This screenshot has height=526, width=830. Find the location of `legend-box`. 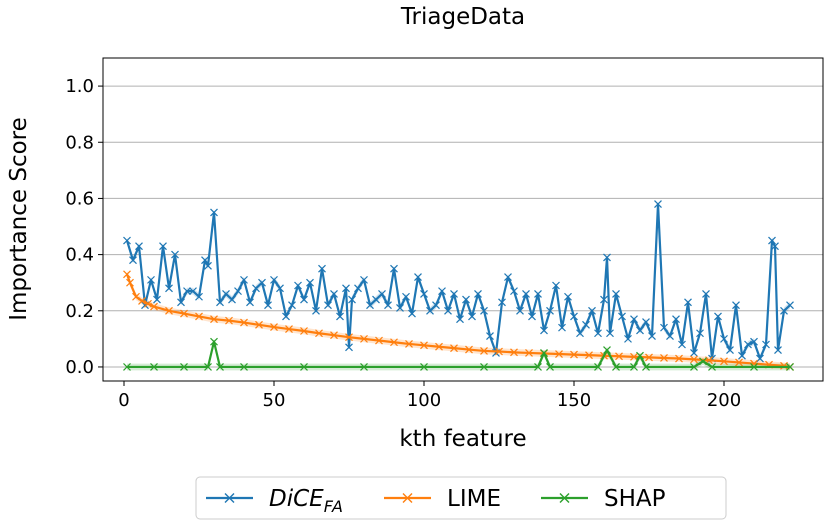

legend-box is located at coordinates (461, 498).